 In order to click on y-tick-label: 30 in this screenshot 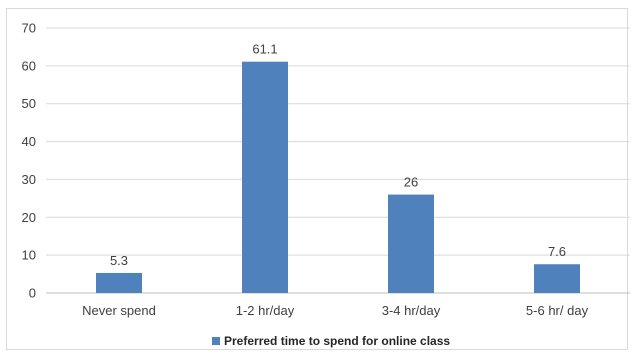, I will do `click(29, 179)`.